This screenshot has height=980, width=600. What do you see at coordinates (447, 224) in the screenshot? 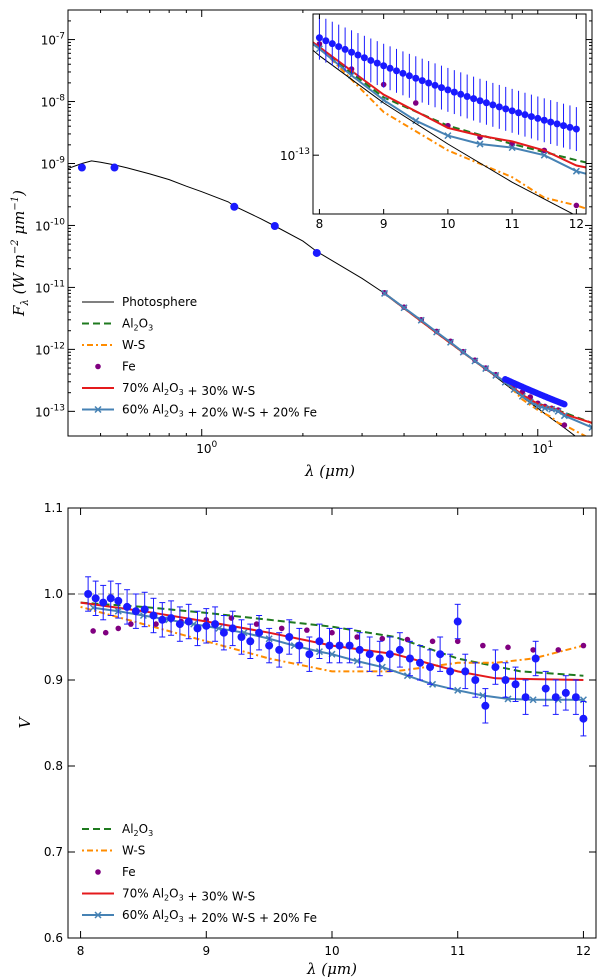
I see `inset-x-tick-label: 10` at bounding box center [447, 224].